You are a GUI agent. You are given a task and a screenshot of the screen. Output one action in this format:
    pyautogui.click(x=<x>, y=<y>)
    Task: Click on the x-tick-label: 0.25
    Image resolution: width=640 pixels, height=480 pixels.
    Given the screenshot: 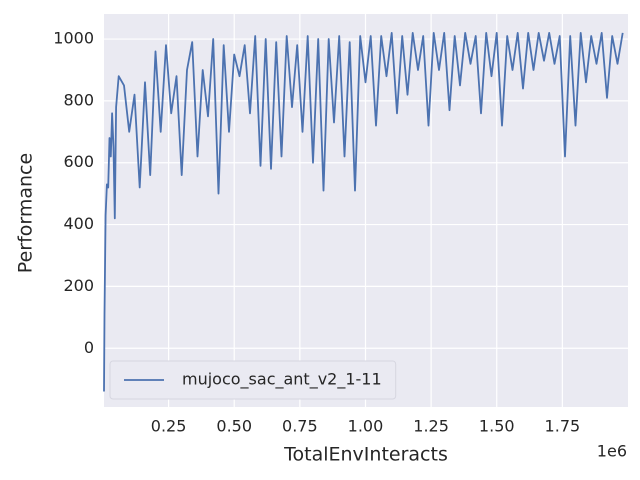 What is the action you would take?
    pyautogui.click(x=169, y=426)
    